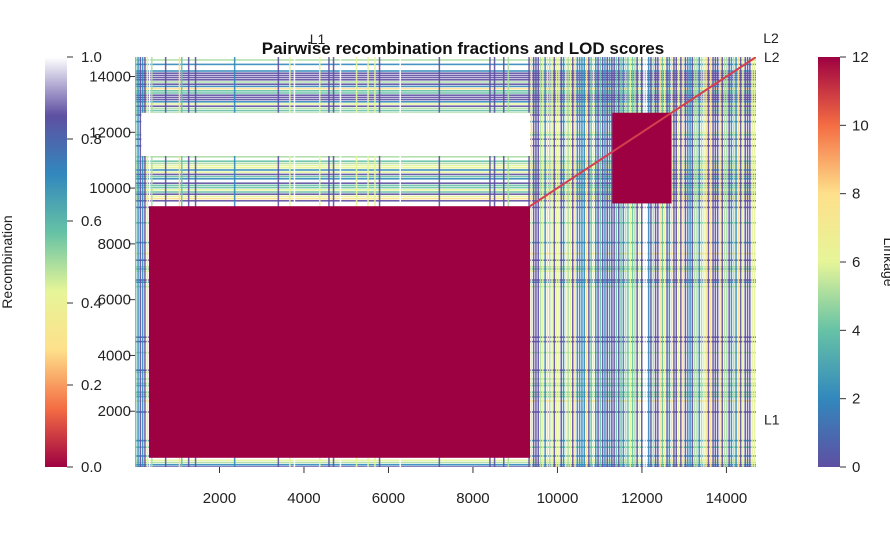 This screenshot has width=890, height=551. What do you see at coordinates (91, 303) in the screenshot?
I see `left-colorbar-tick-label: 0.4` at bounding box center [91, 303].